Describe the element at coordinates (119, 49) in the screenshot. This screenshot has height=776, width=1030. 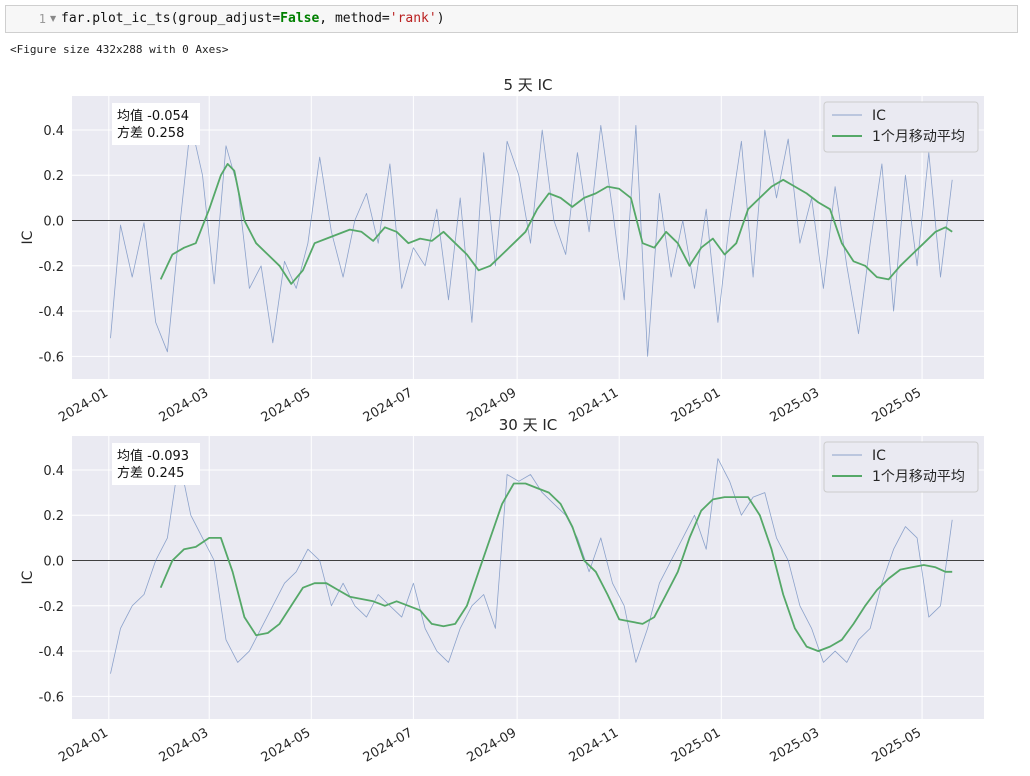
I see `cell-output-text: <Figure size 432x288 with 0 Axes>` at that location.